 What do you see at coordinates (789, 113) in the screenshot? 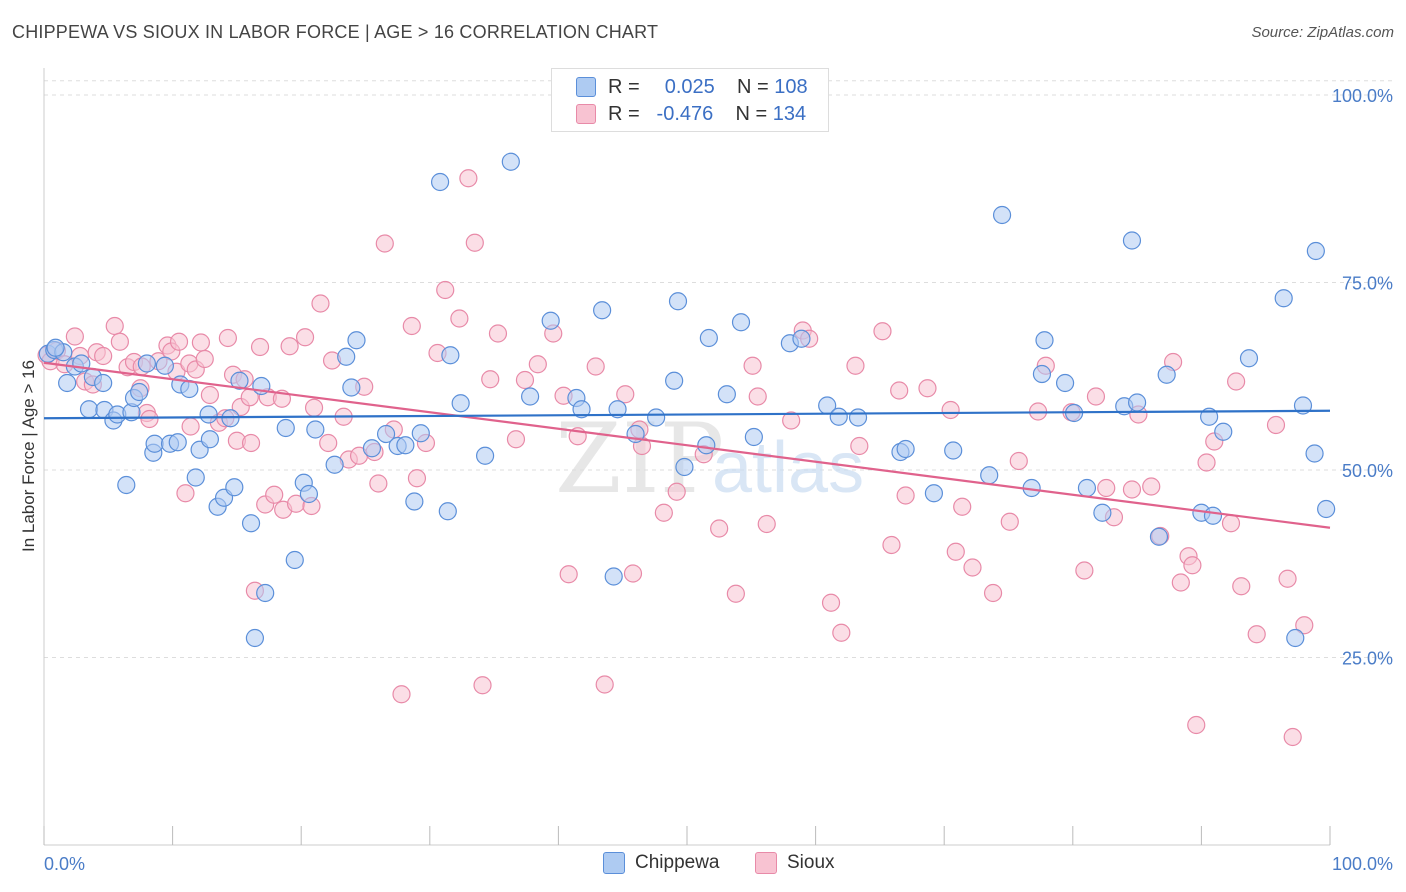
I see `legend-n-value-sioux: 134` at bounding box center [789, 113].